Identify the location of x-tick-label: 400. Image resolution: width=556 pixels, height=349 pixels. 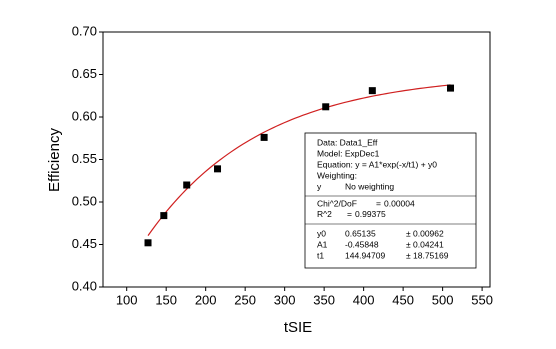
(364, 299).